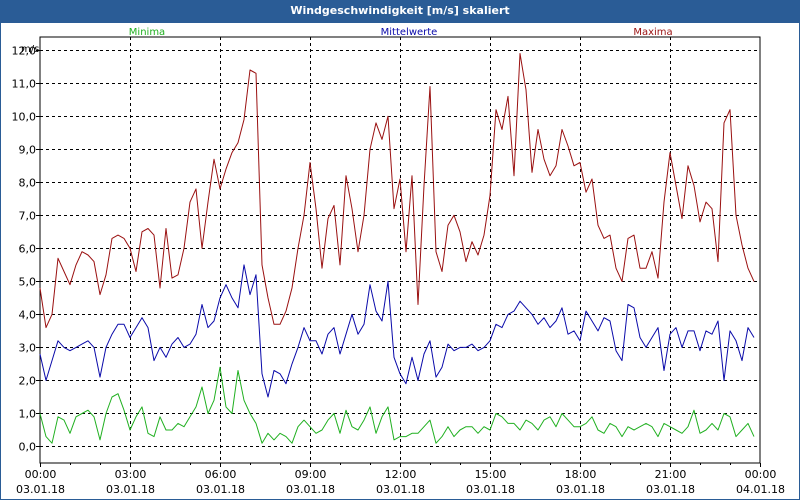 This screenshot has height=500, width=800. I want to click on y-tick-label: 1,0, so click(28, 414).